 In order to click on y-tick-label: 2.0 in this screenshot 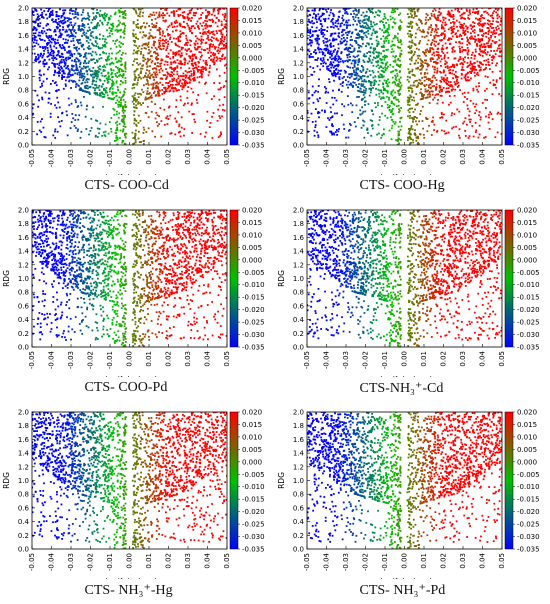, I will do `click(298, 9)`.